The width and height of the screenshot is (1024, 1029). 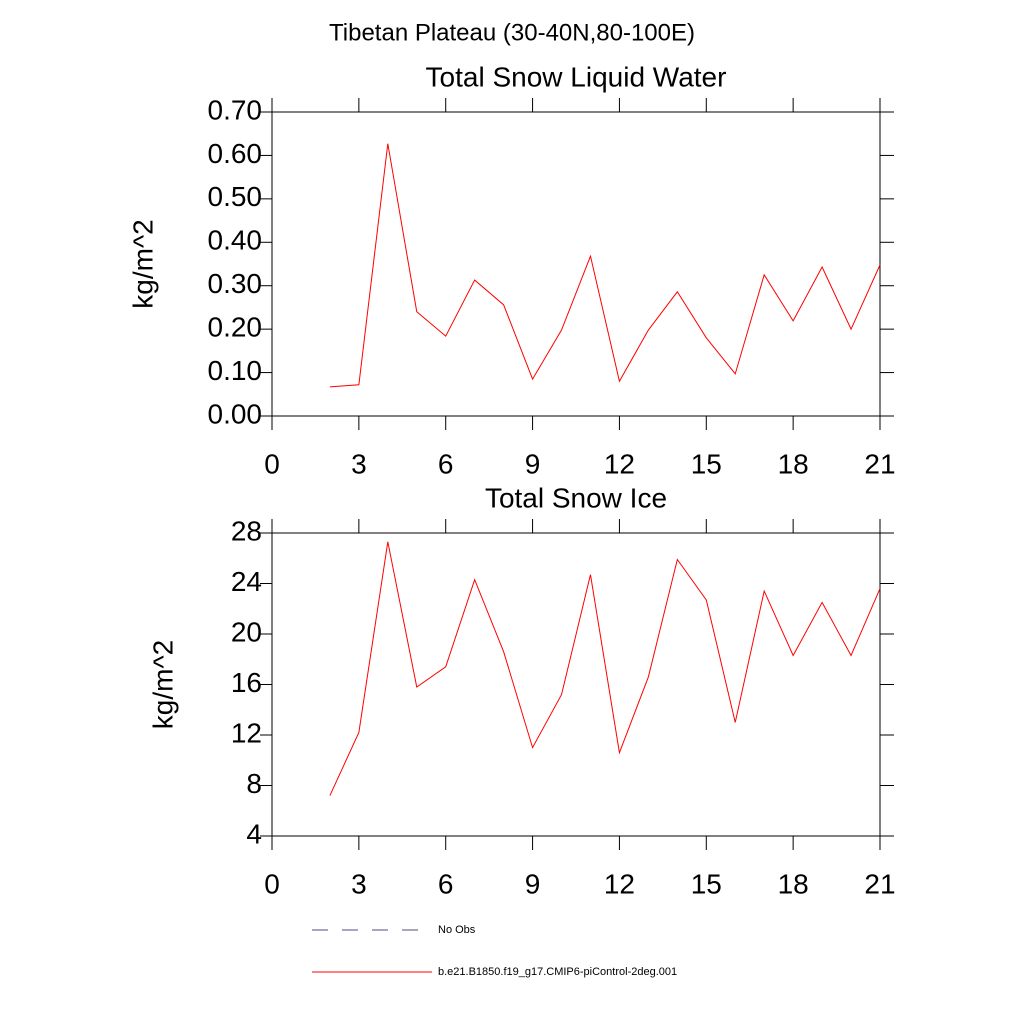 I want to click on y-tick-label: 0.60, so click(x=235, y=153).